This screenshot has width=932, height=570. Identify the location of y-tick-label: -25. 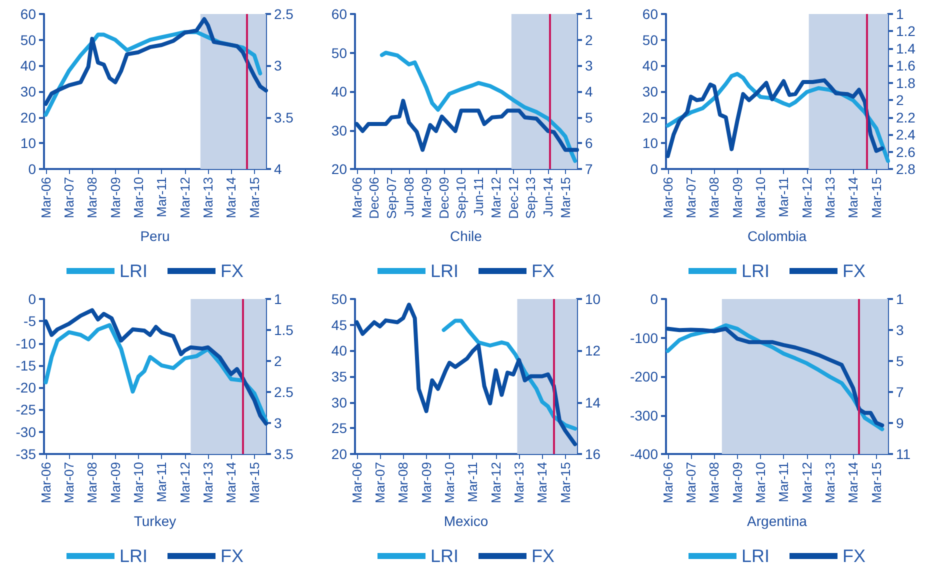
(26, 410).